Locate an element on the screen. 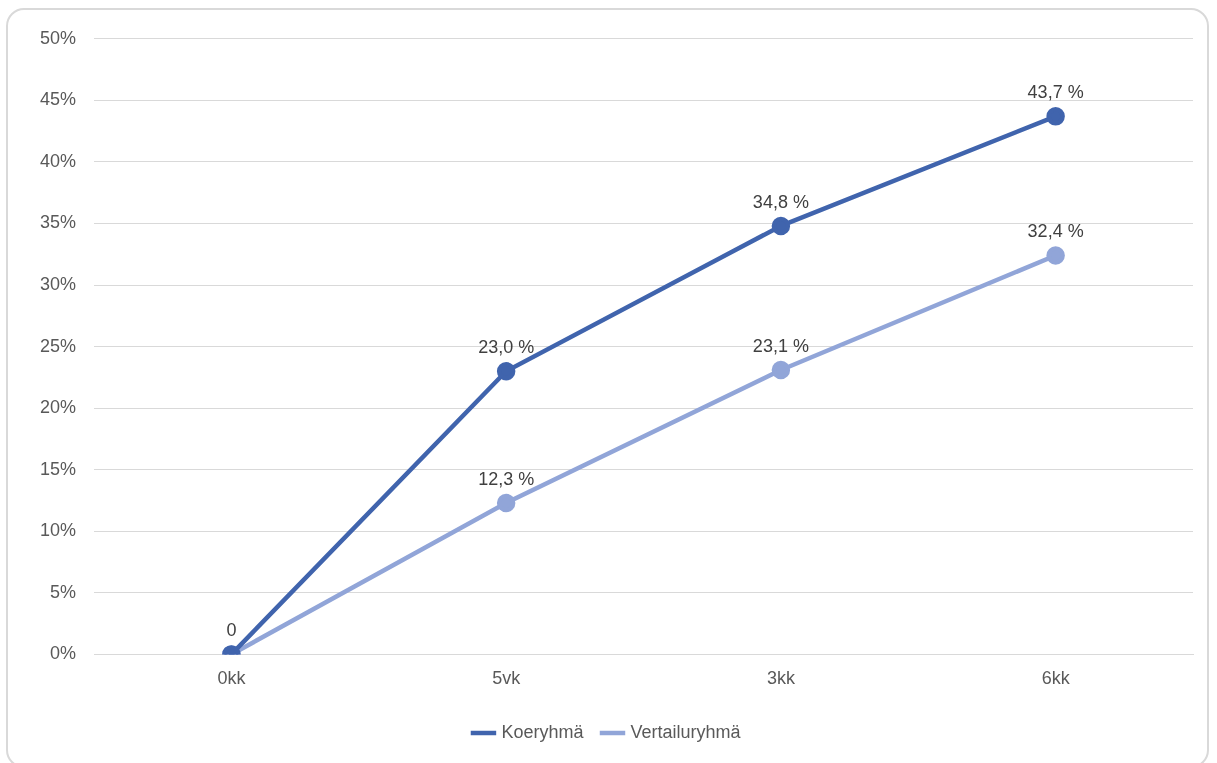  x-tick-label: 6kk is located at coordinates (1056, 678).